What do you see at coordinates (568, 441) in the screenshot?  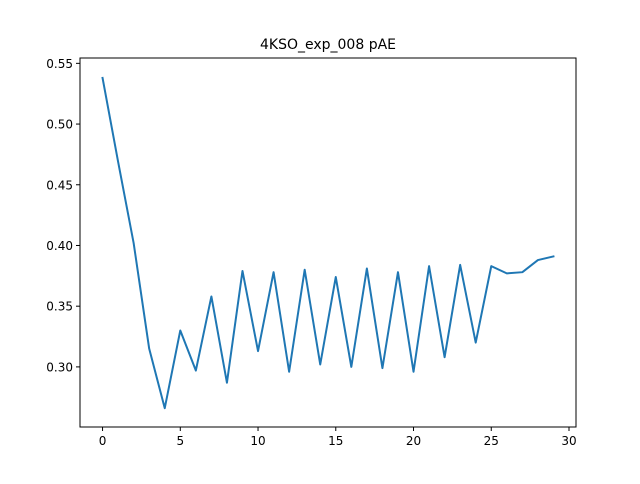 I see `x-tick-label-6: 30` at bounding box center [568, 441].